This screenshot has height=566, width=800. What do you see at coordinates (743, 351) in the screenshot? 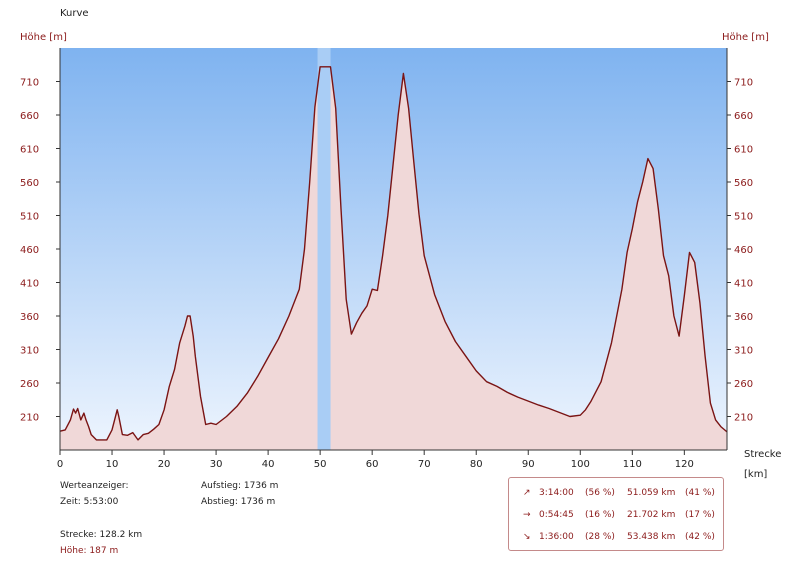
I see `y-tick-label-right: 310` at bounding box center [743, 351].